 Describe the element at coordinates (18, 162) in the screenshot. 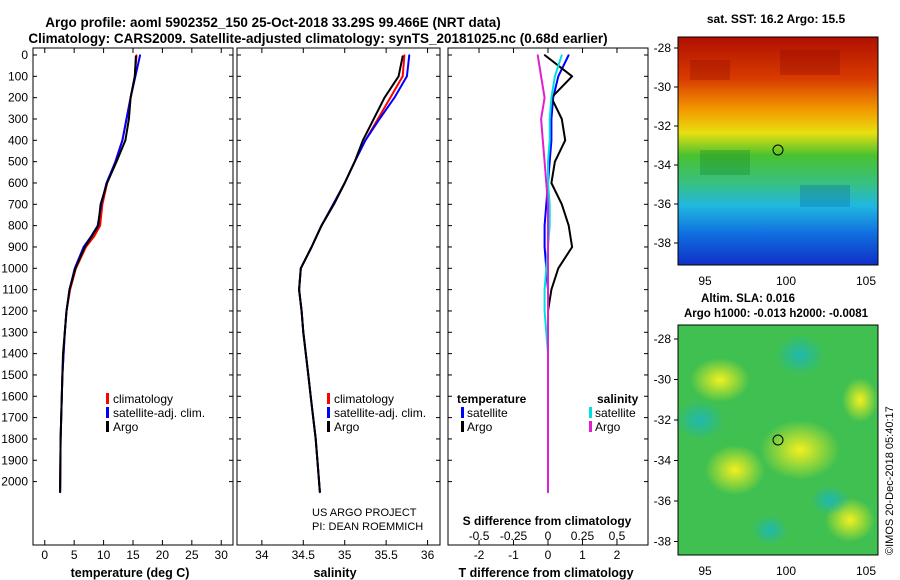

I see `depth-tick-label: 500` at that location.